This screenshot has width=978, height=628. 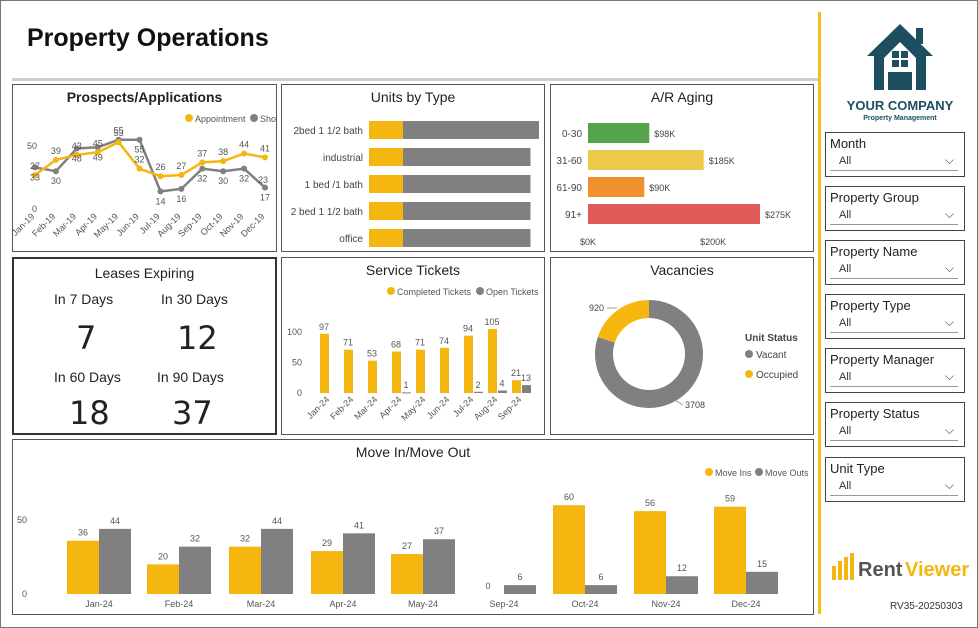 I want to click on data-label: 37, so click(x=439, y=531).